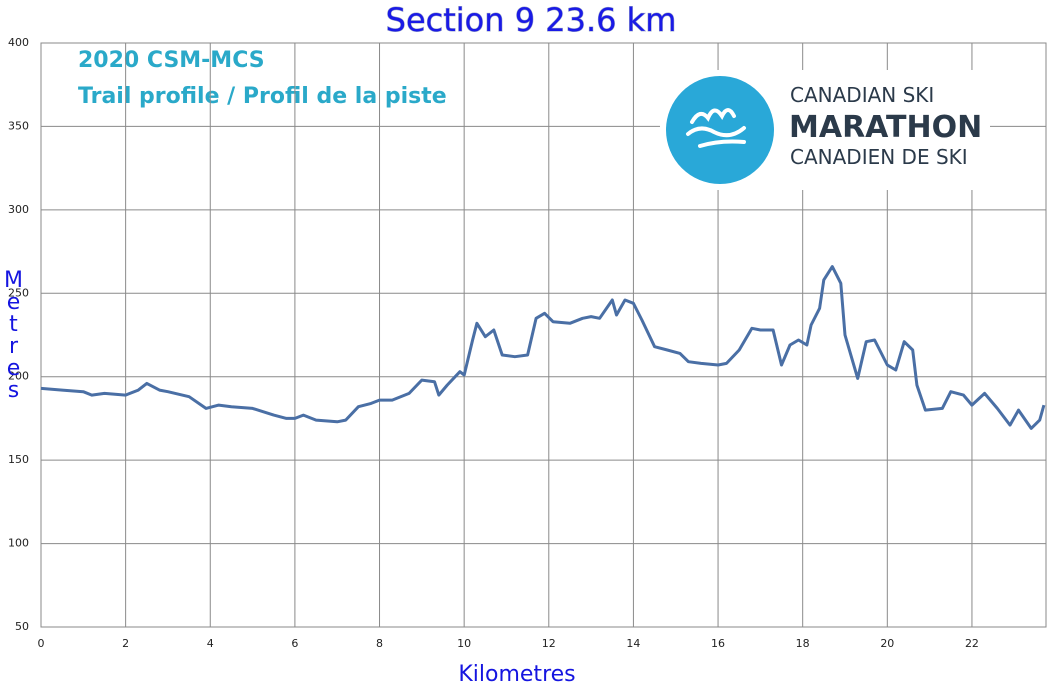  What do you see at coordinates (22, 626) in the screenshot?
I see `y-tick-label: 50` at bounding box center [22, 626].